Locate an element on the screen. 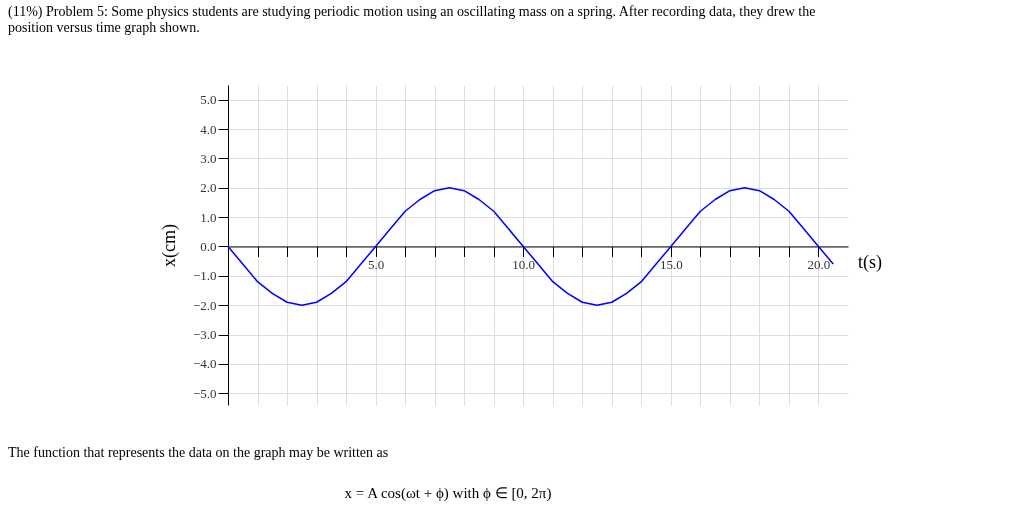 The width and height of the screenshot is (1024, 529). y-tick-label: −4.0 is located at coordinates (204, 364).